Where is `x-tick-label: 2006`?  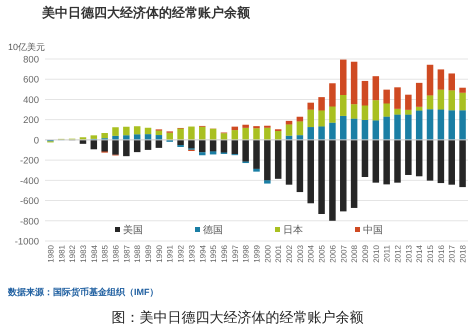
x-tick-label: 2006 is located at coordinates (333, 253).